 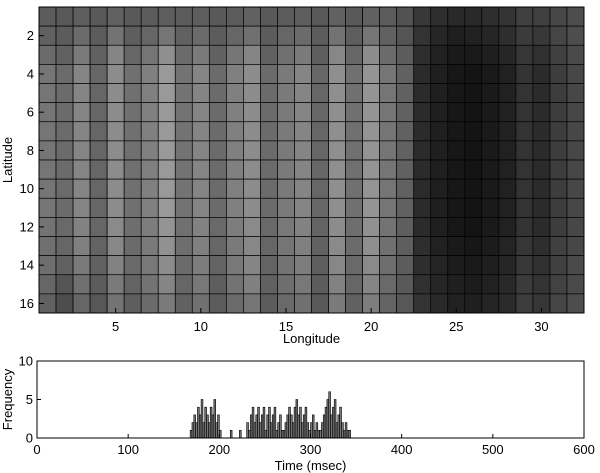 I want to click on heatmap-cell-r12-c16, so click(x=303, y=227).